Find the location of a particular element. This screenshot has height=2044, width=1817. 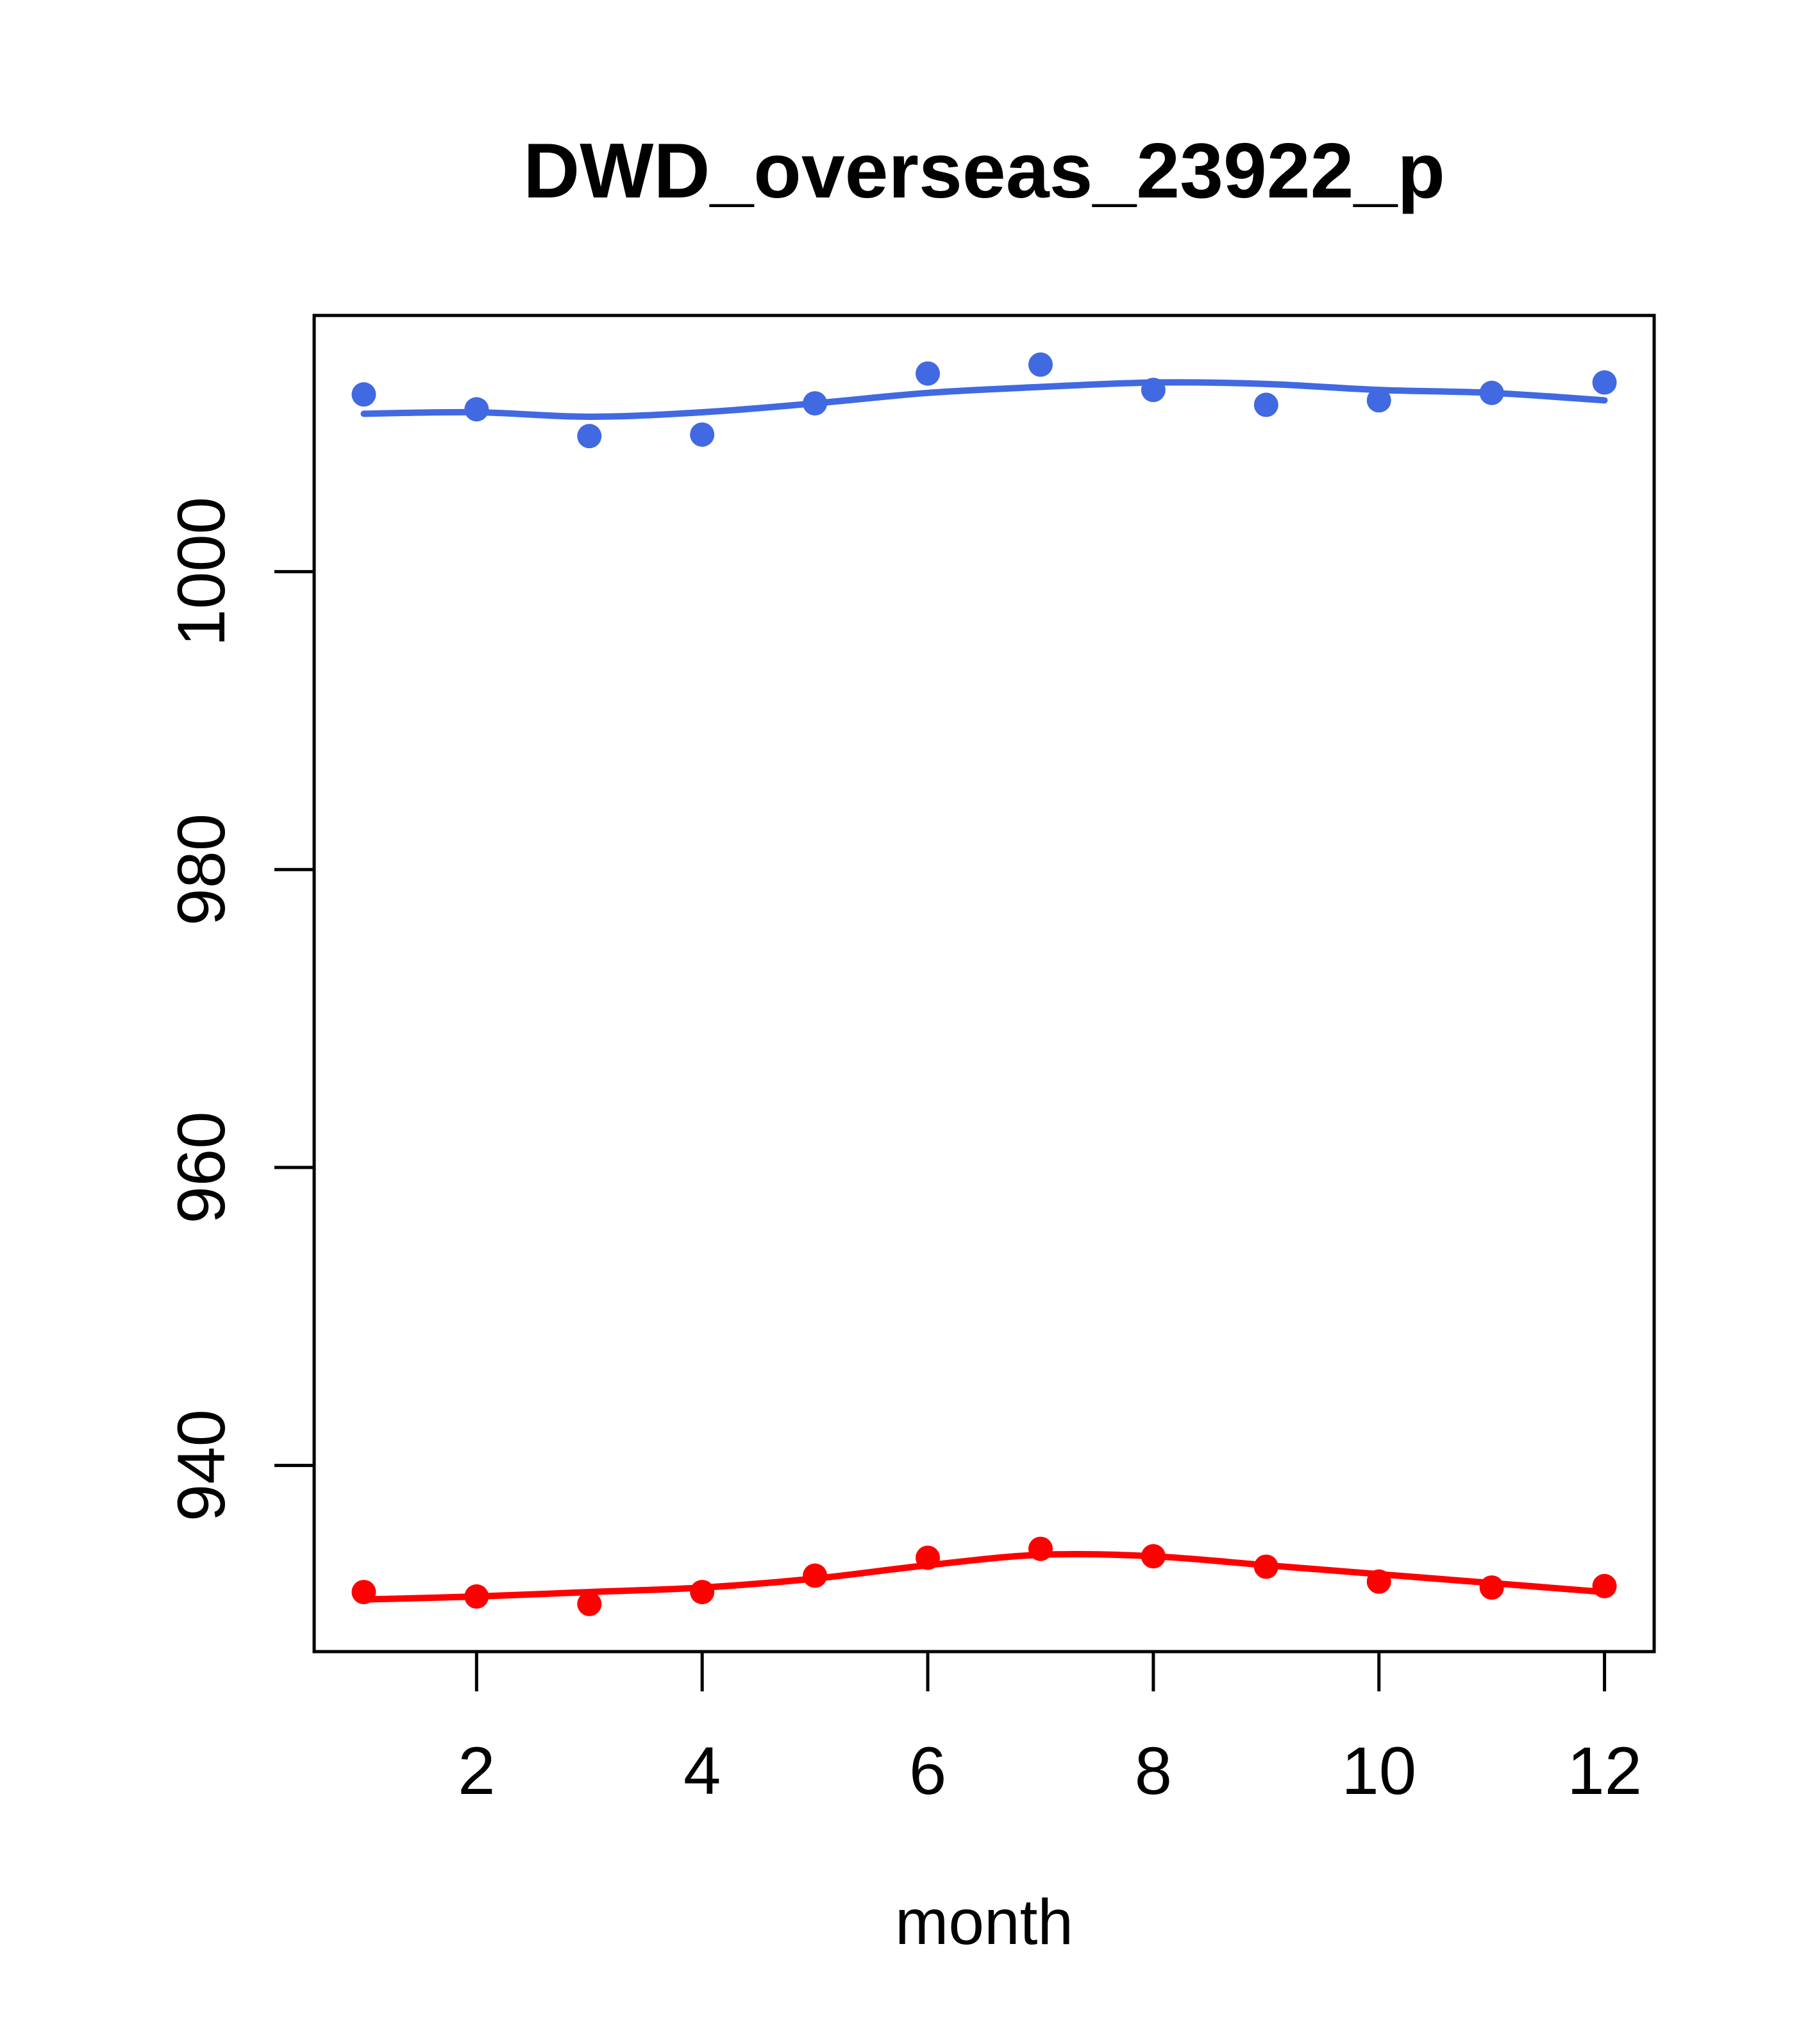

chart-title: DWD_overseas_23922_p is located at coordinates (984, 170).